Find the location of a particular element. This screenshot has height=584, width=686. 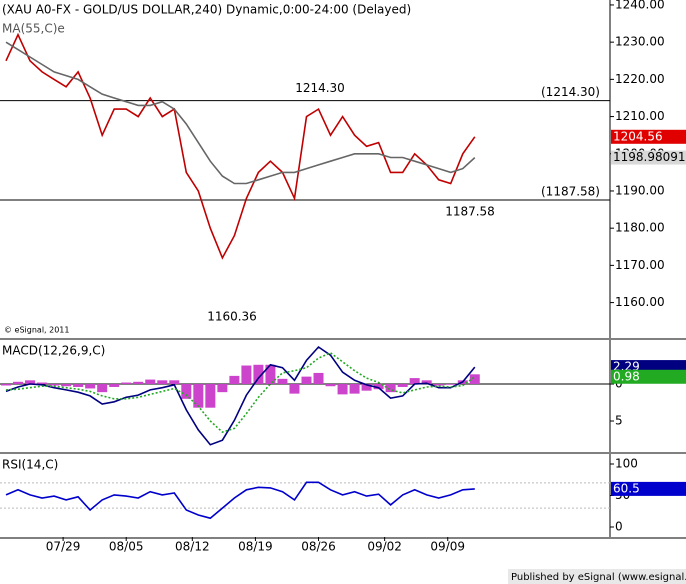

y-tick-label: 1180.00 is located at coordinates (640, 228).